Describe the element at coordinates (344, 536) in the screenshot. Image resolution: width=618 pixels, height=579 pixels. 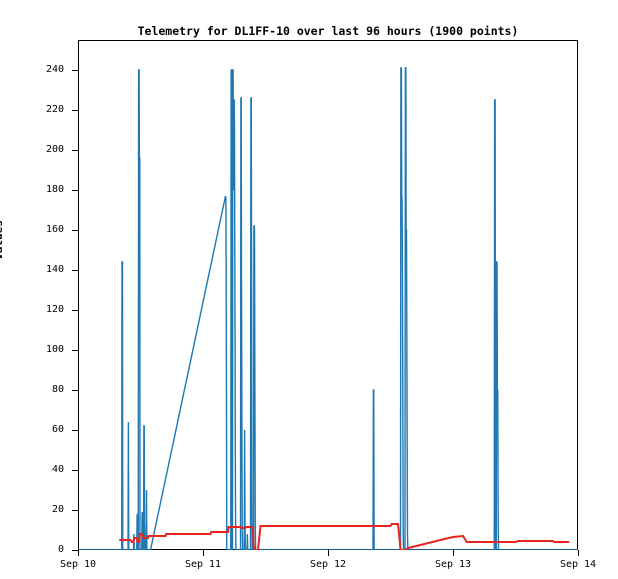
I see `series-line-secondary` at that location.